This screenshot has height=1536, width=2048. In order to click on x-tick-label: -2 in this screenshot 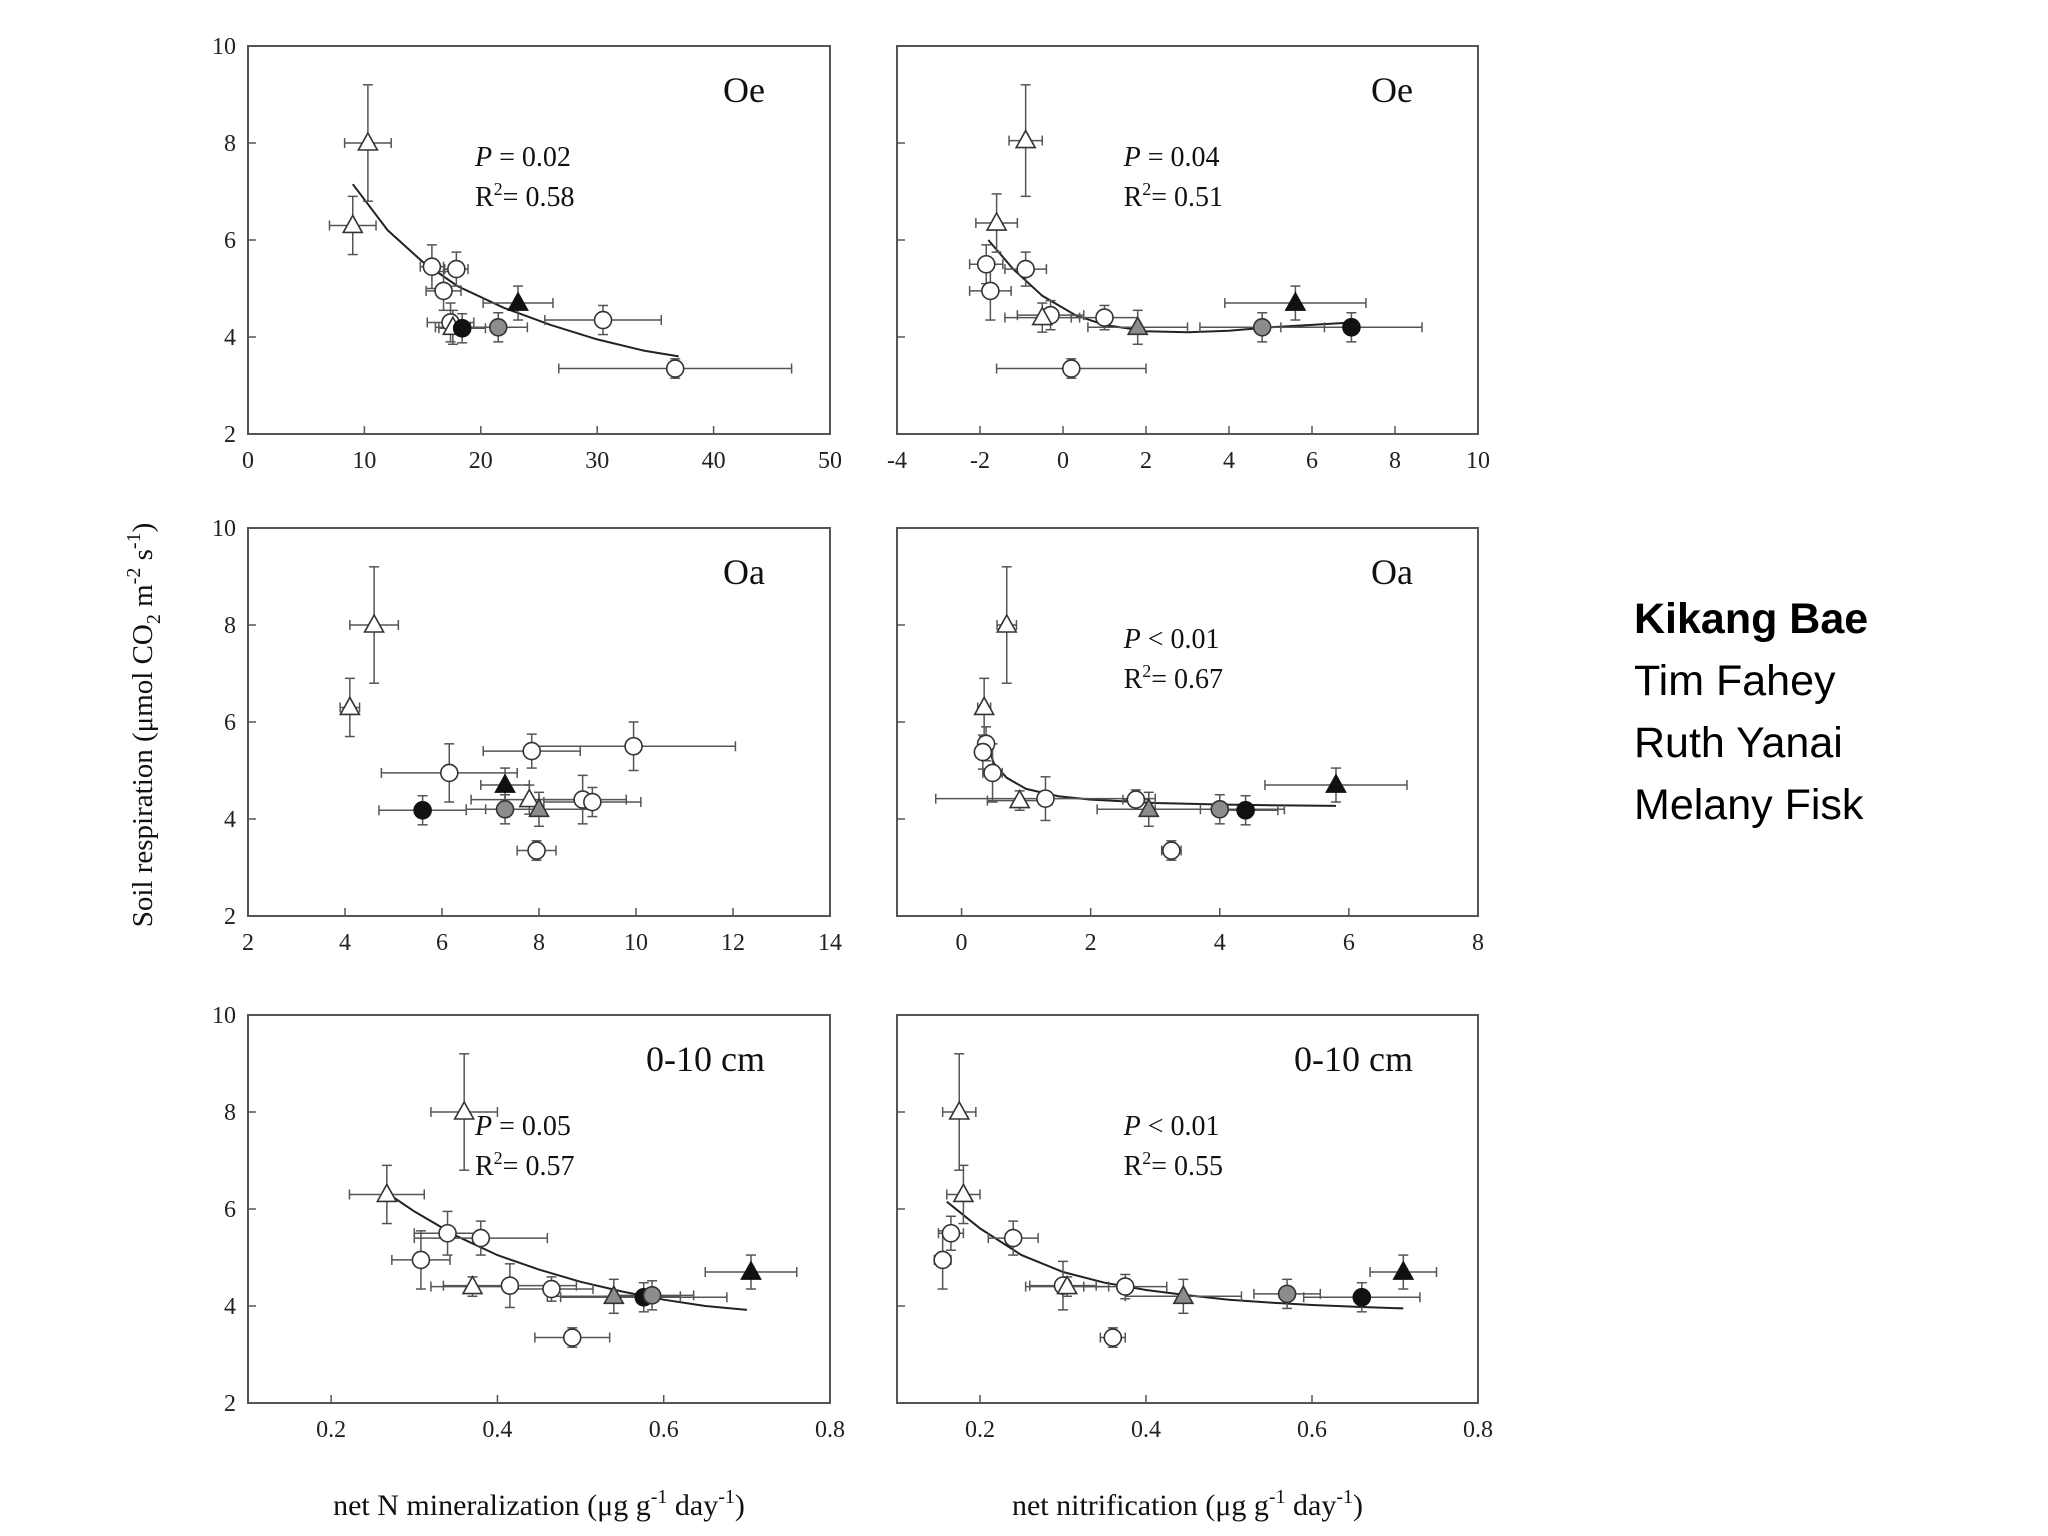, I will do `click(980, 461)`.